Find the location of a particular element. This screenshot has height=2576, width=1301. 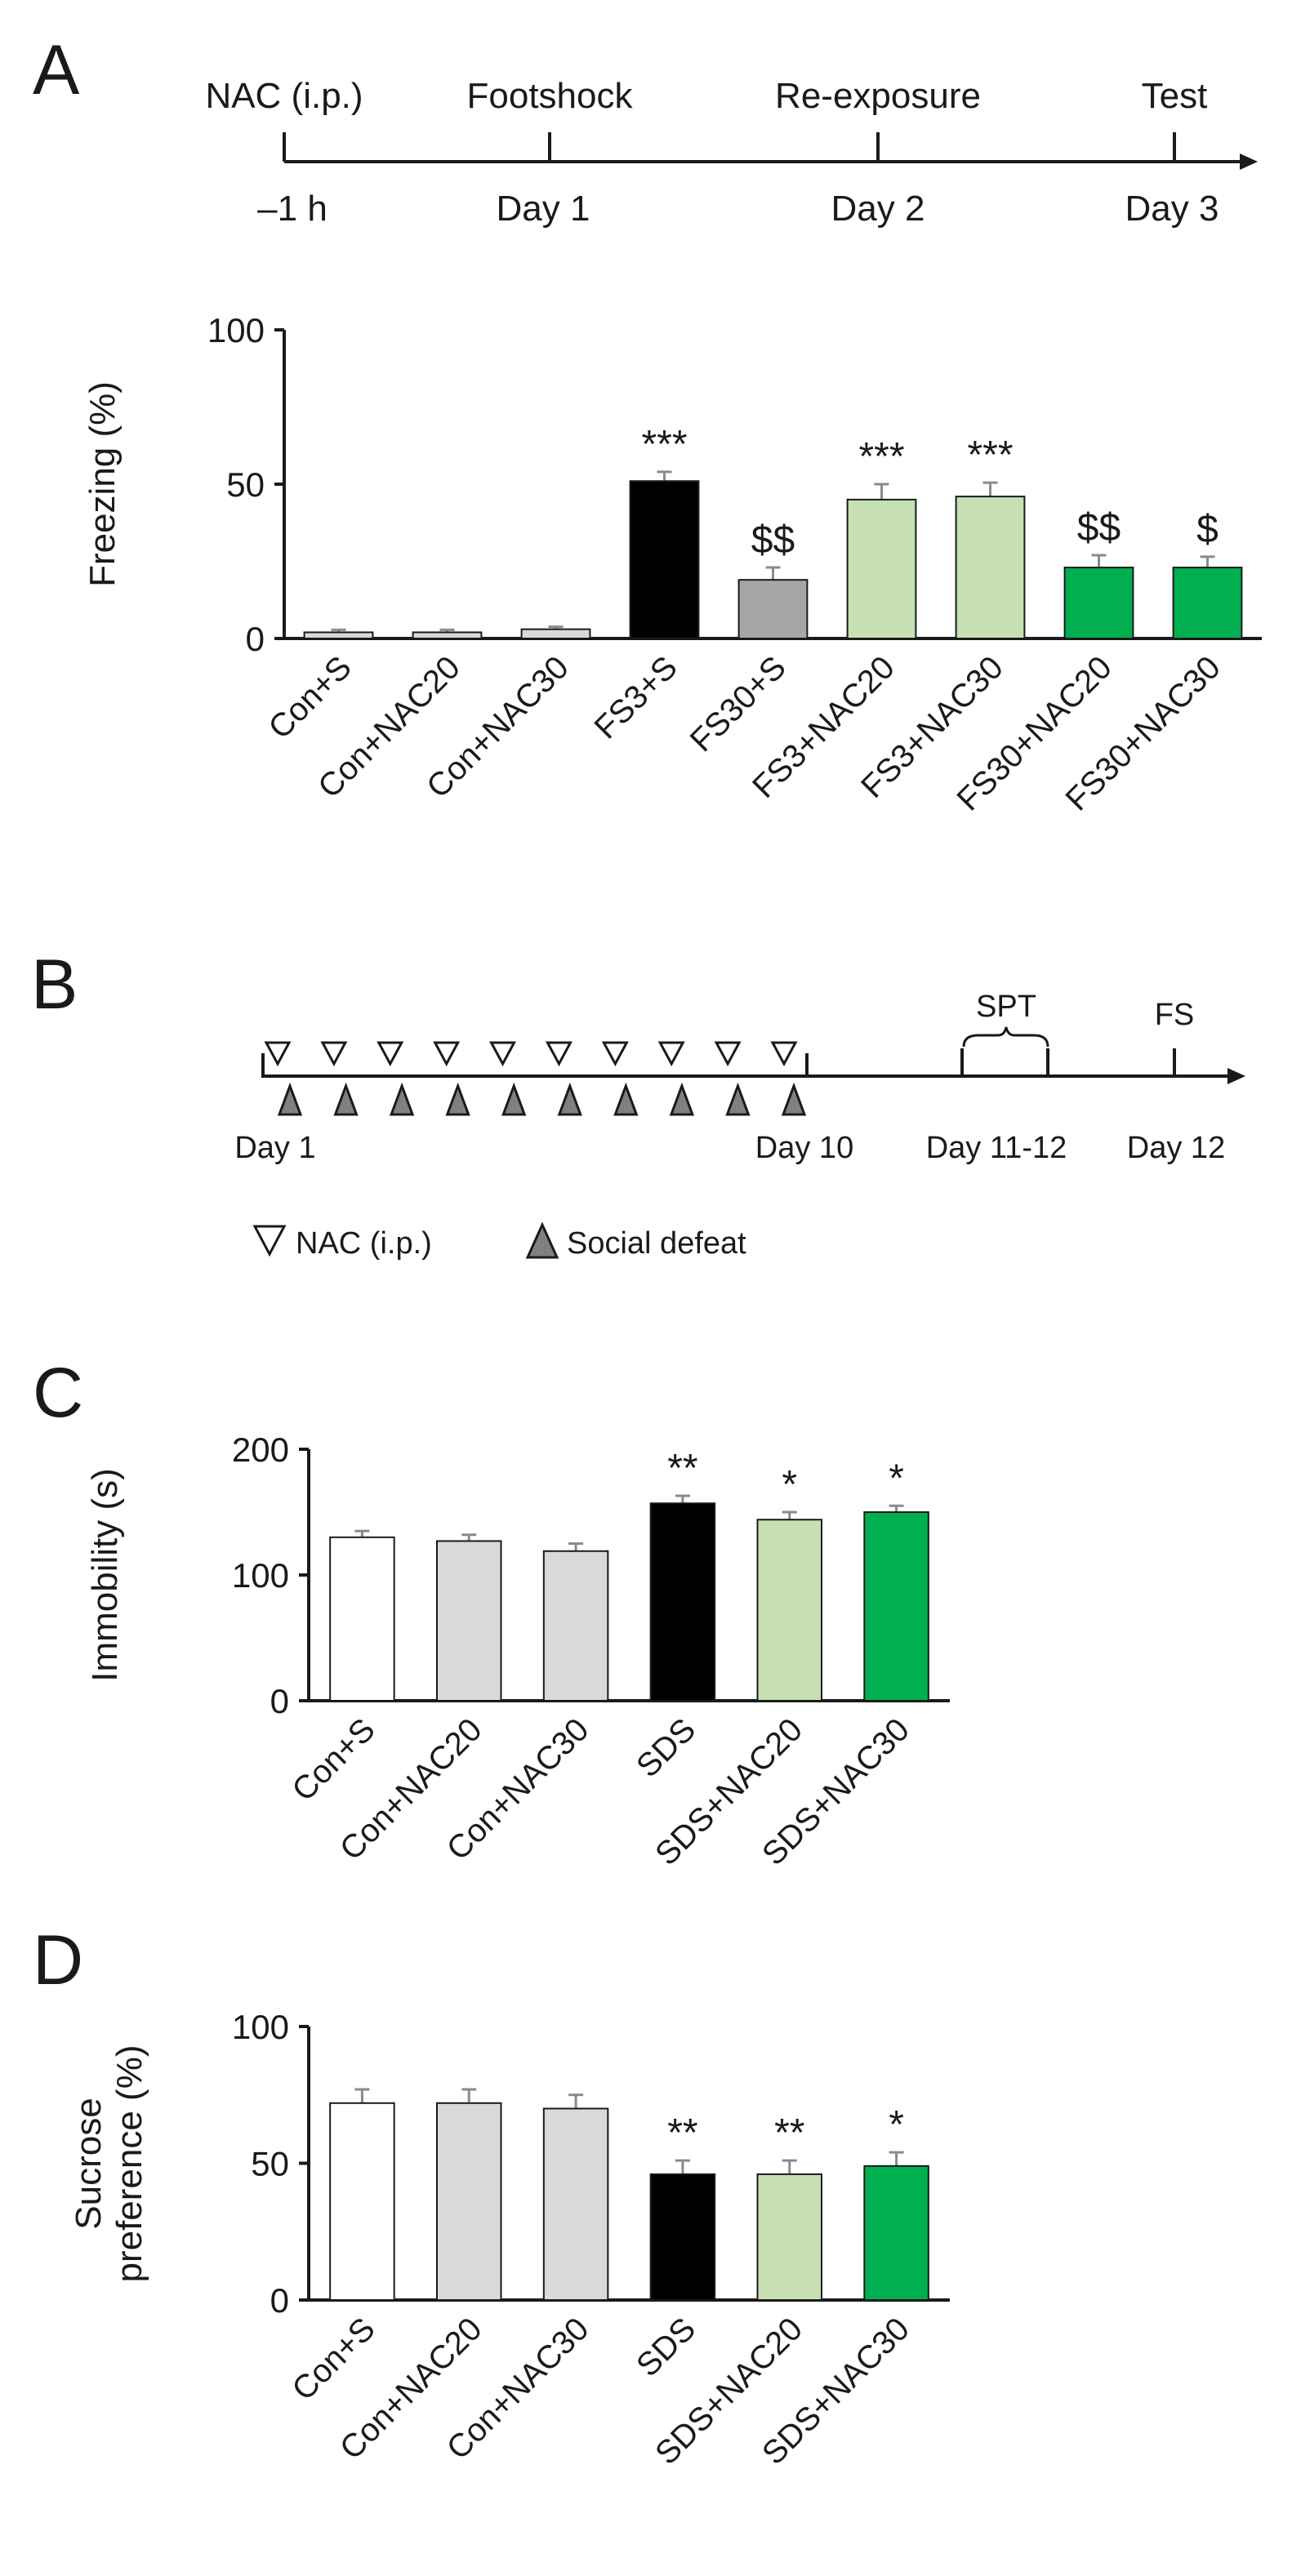

spt-label: SPT is located at coordinates (1006, 1007).